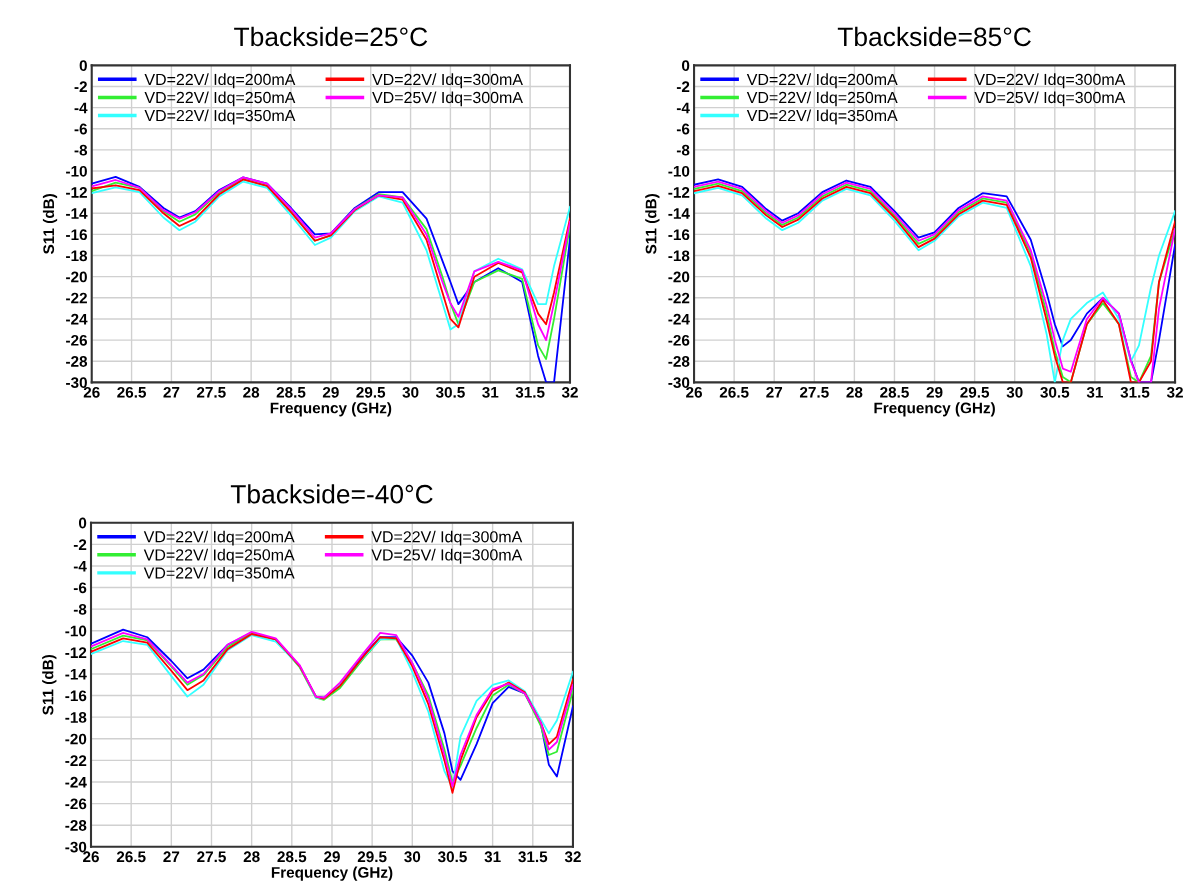 This screenshot has height=883, width=1185. I want to click on chart-title: Tbackside=-40°C, so click(331, 494).